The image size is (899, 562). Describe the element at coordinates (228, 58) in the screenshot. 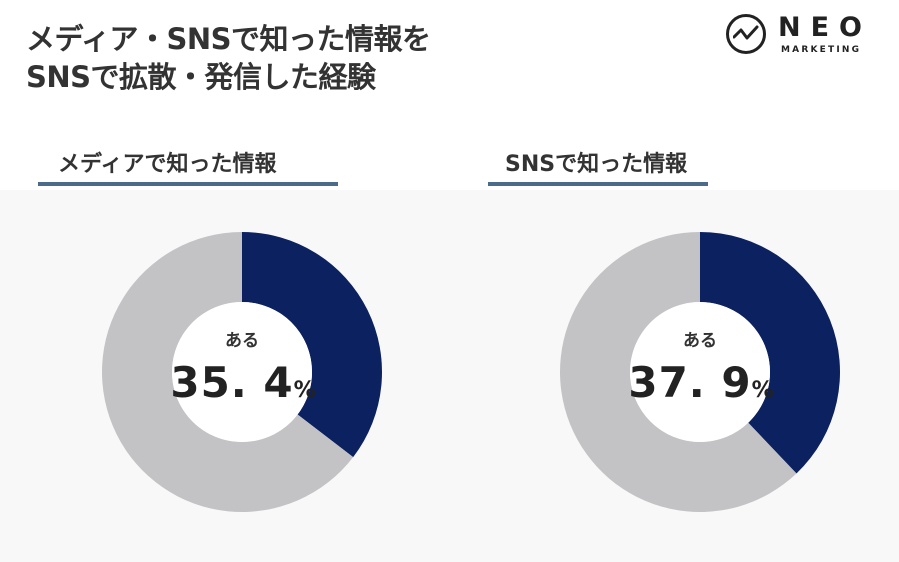

I see `page-title: メディア・SNSで知った情報を SNSで拡散・発信した経験` at that location.